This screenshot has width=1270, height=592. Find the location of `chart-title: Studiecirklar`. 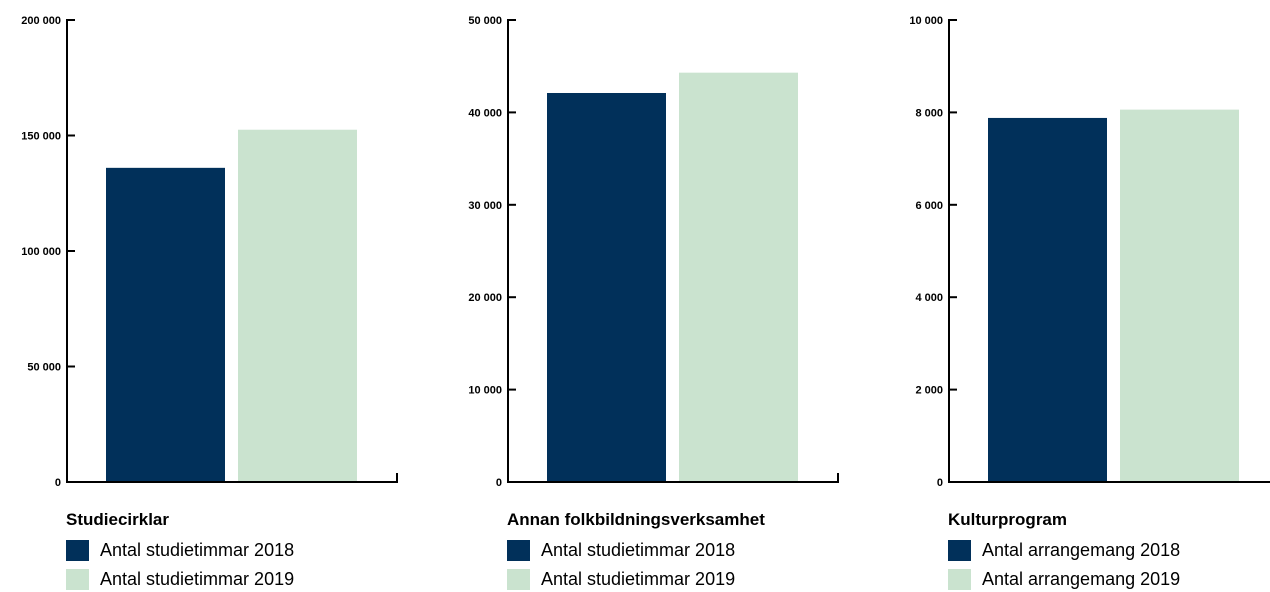

chart-title: Studiecirklar is located at coordinates (117, 519).